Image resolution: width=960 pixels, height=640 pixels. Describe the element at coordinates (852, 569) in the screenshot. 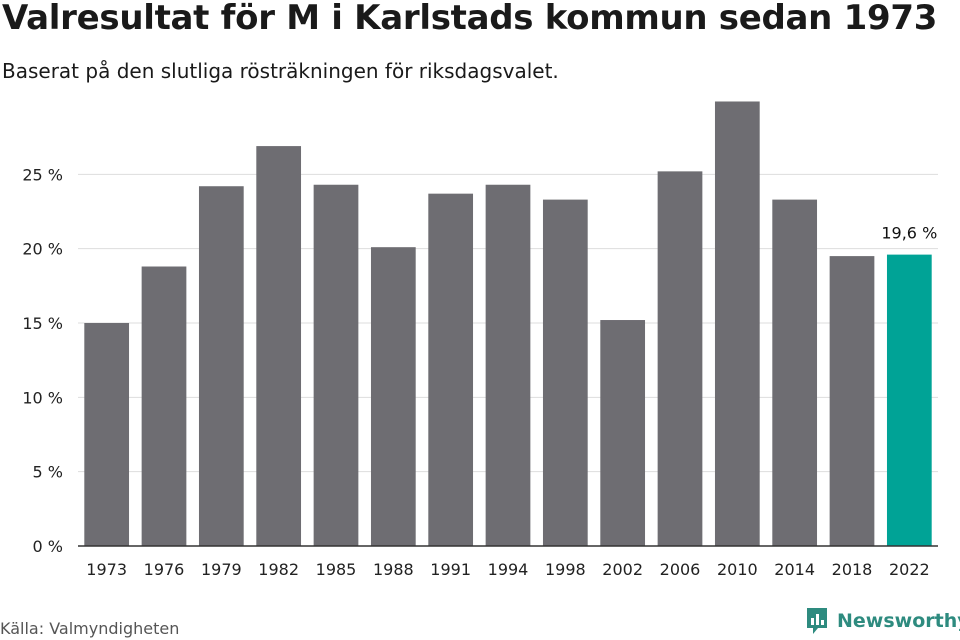

I see `x-tick-label: 2018` at that location.